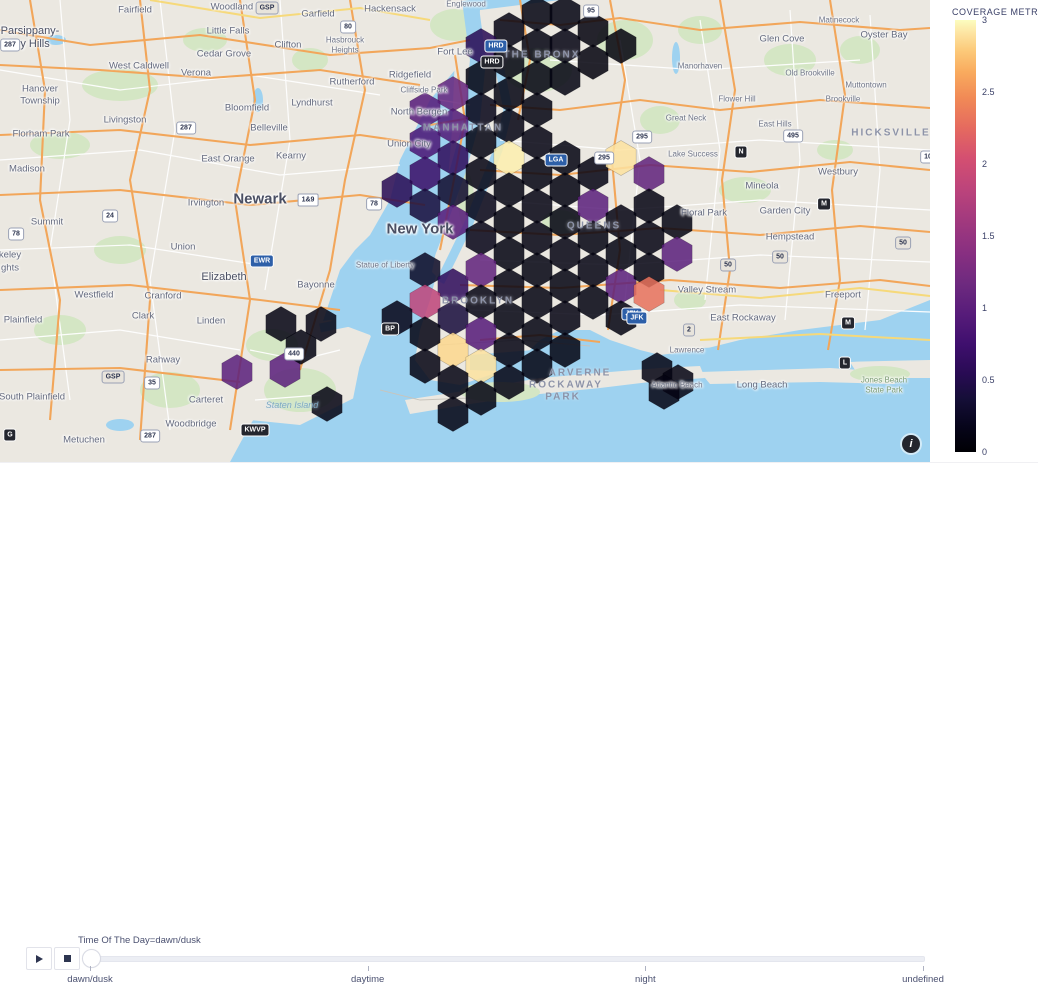 The width and height of the screenshot is (1038, 985). I want to click on time-filter-label: Time Of The Day=dawn/dusk, so click(139, 940).